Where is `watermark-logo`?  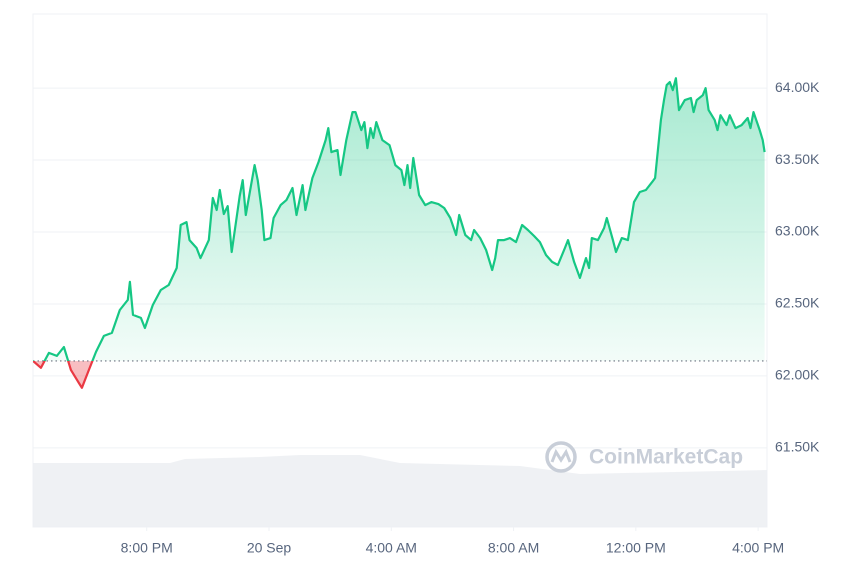 watermark-logo is located at coordinates (561, 457).